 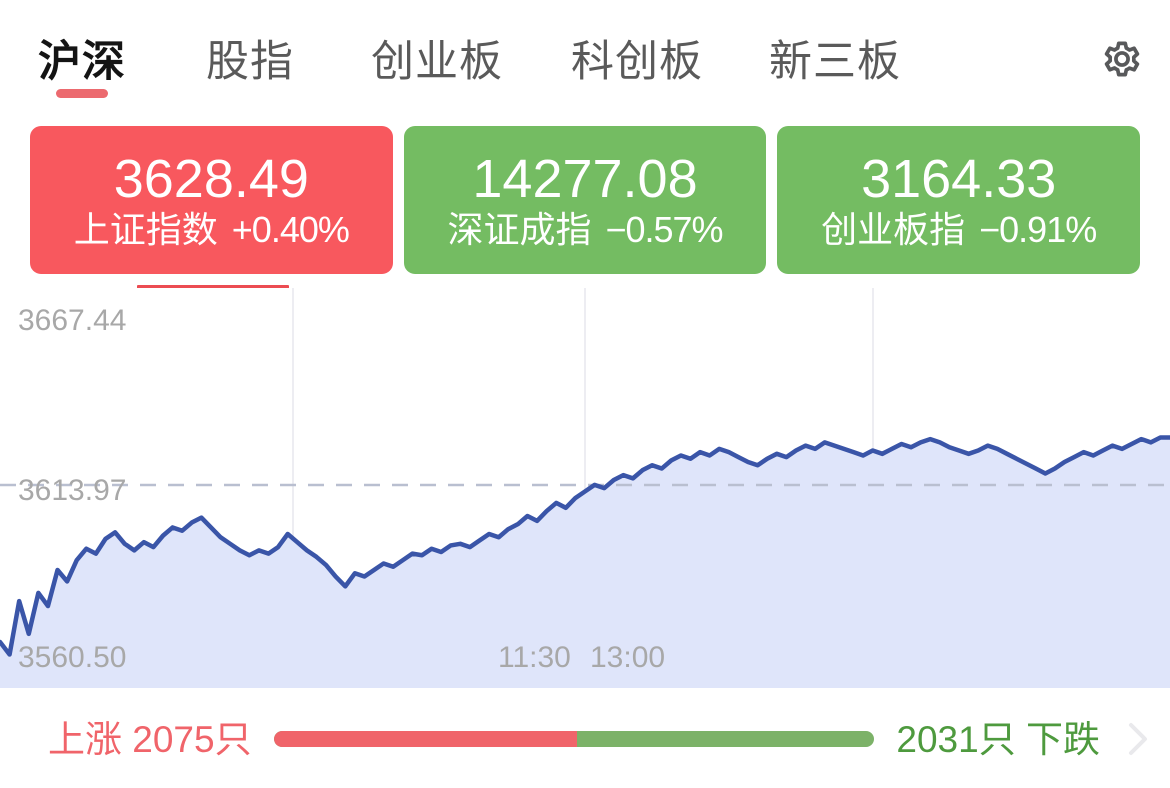 I want to click on settings-button, so click(x=1122, y=59).